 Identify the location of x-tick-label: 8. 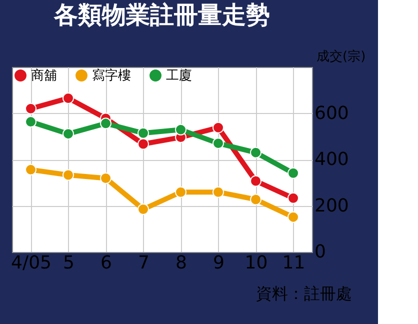
(181, 263).